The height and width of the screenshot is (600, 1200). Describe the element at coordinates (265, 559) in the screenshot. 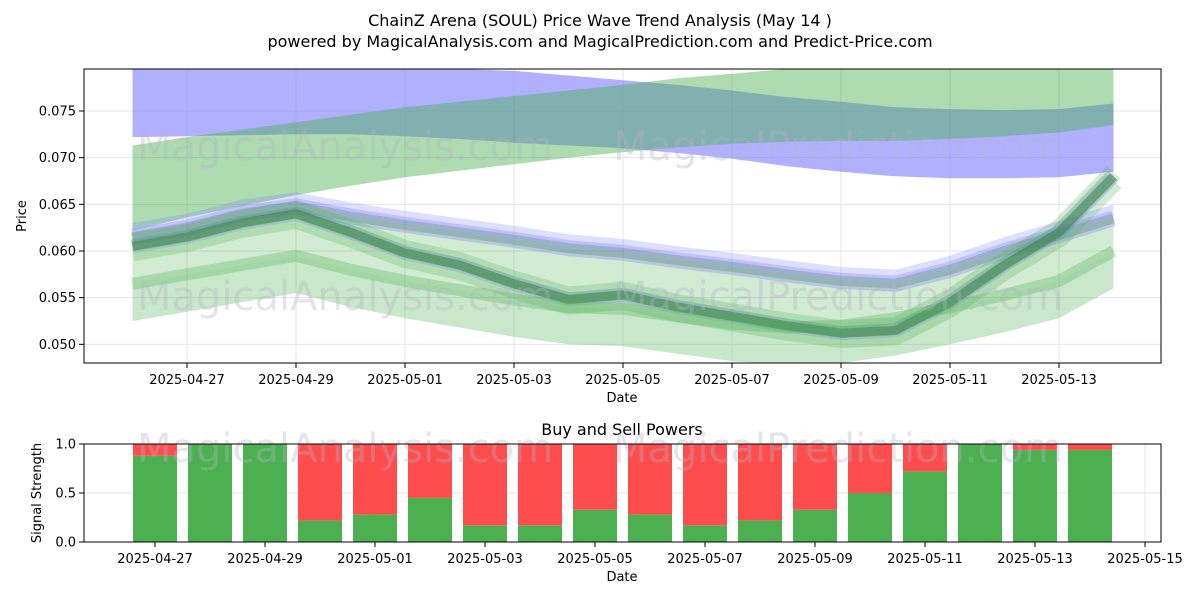

I see `power-x-tick-label: 2025-04-29` at that location.